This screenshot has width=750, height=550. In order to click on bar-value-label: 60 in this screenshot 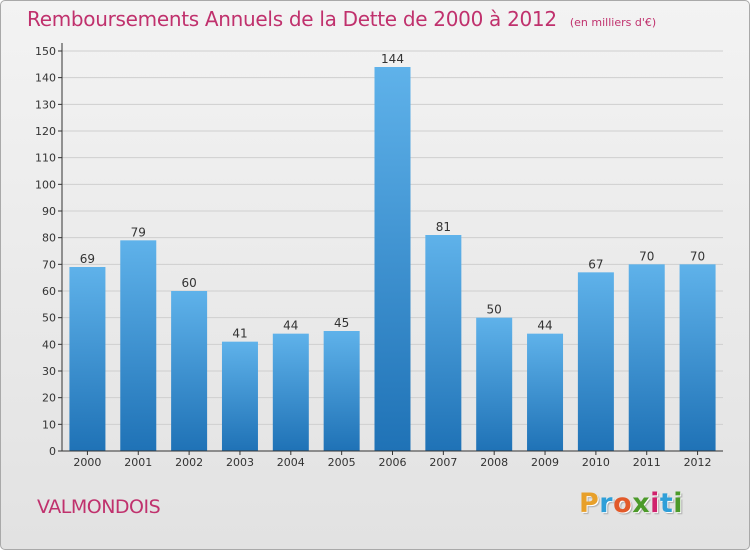, I will do `click(188, 283)`.